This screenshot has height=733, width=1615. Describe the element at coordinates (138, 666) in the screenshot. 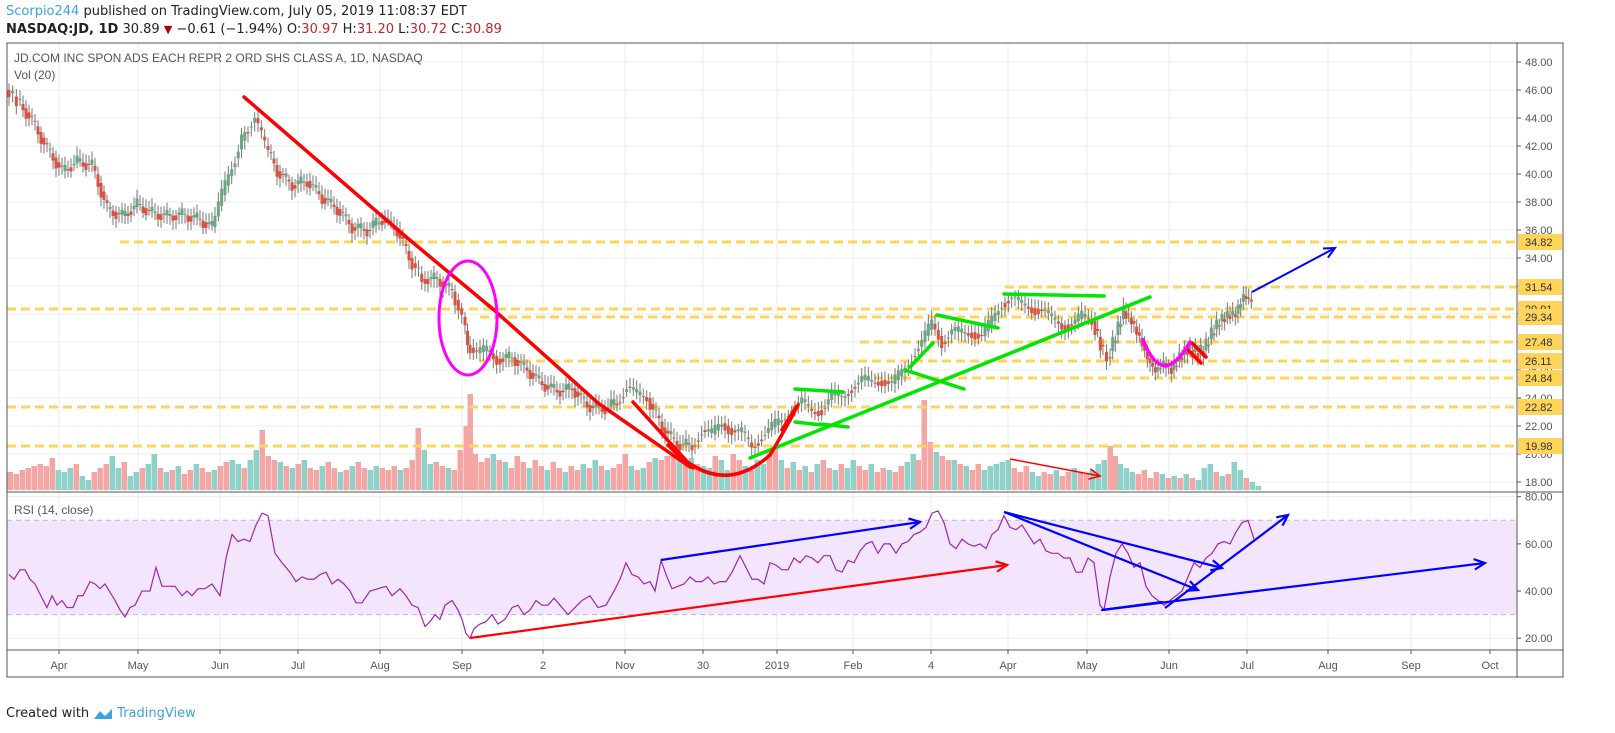

I see `time-tick-label: May` at that location.